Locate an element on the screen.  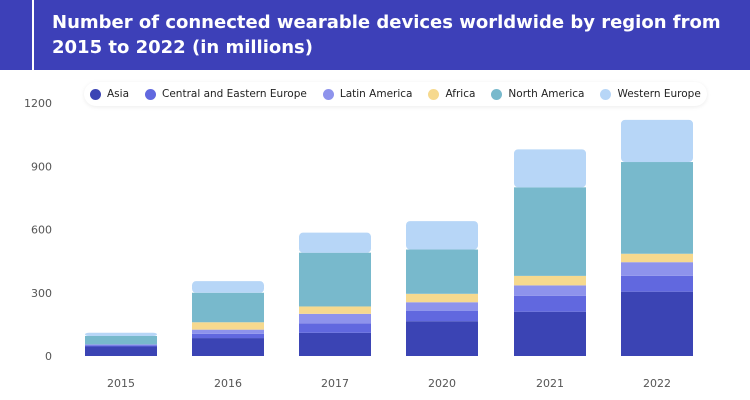
legend-item: North America is located at coordinates (537, 94).